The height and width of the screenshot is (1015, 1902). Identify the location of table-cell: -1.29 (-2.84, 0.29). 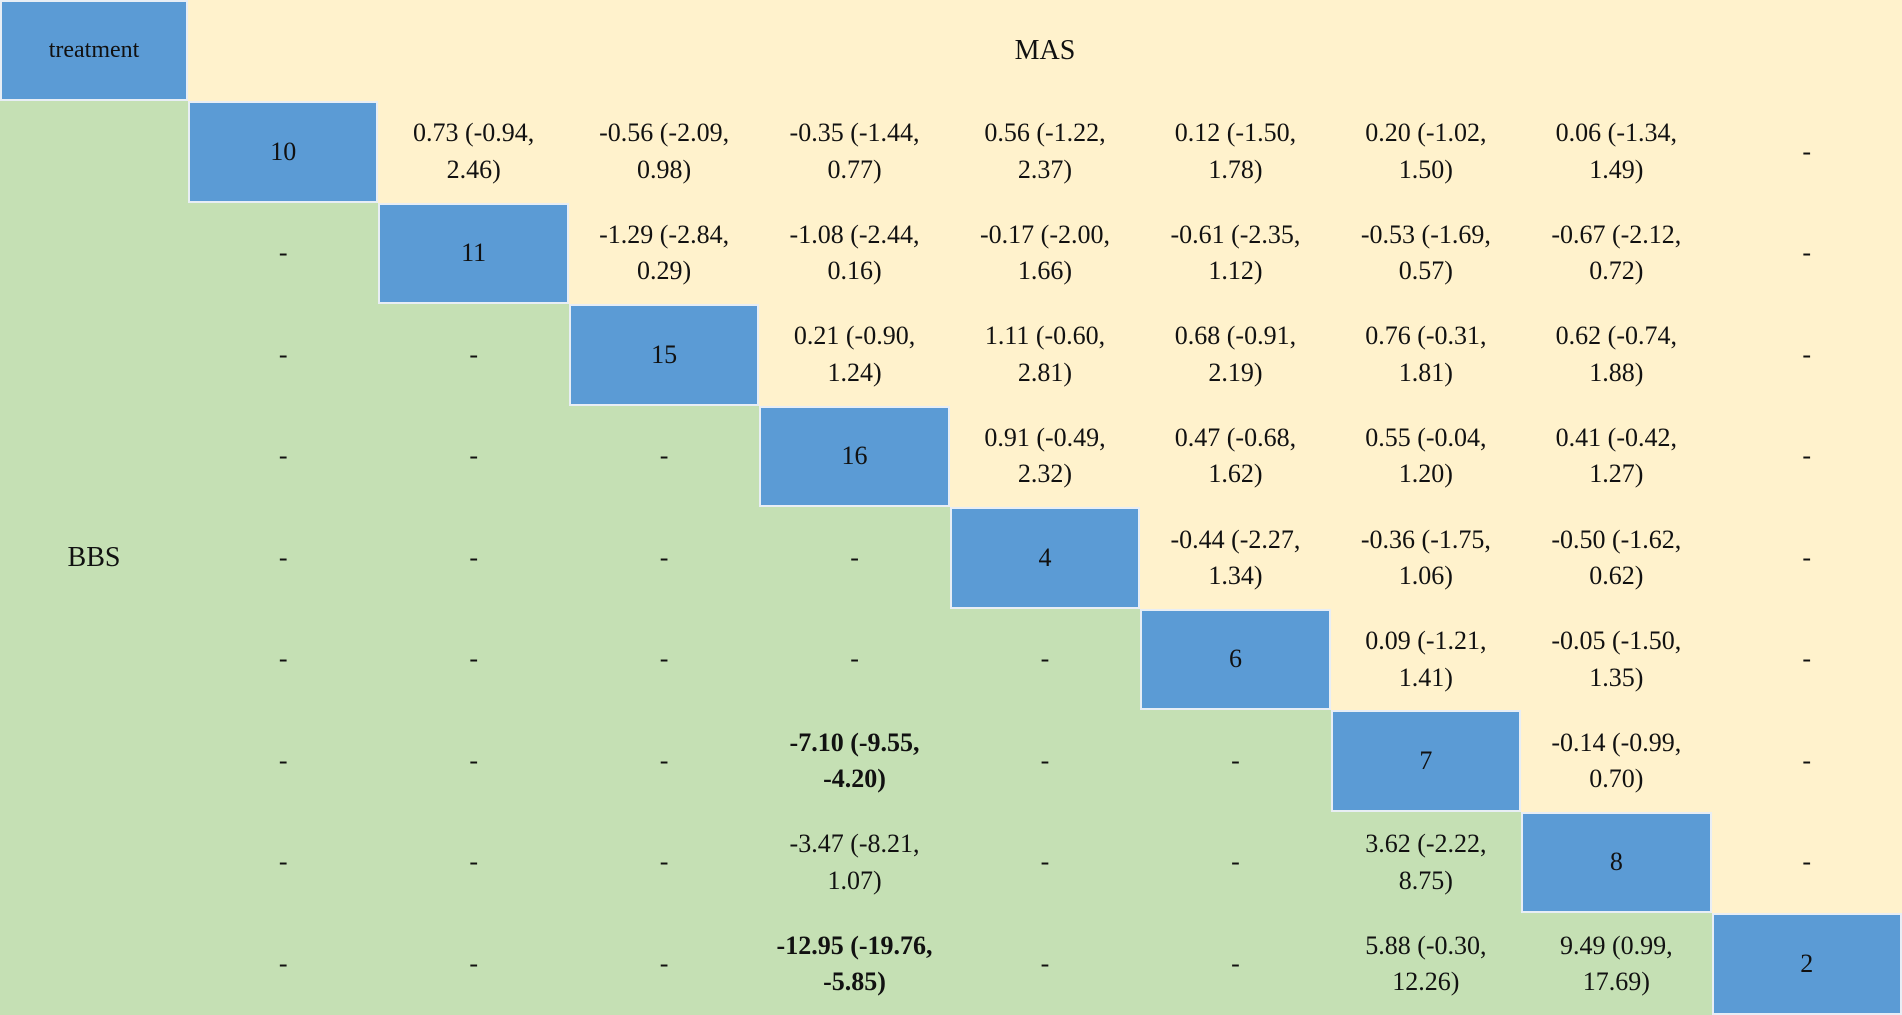
(664, 253).